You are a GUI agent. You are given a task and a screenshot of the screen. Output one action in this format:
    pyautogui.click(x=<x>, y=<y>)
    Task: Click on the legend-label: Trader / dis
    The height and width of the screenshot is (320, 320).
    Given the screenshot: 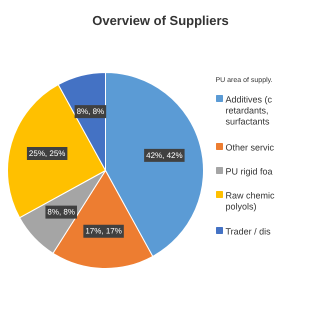 What is the action you would take?
    pyautogui.click(x=249, y=231)
    